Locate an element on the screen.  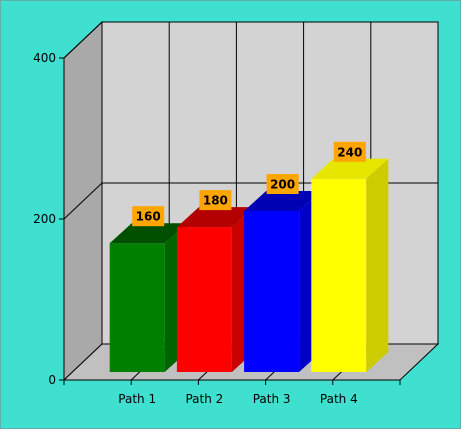
data-label-1: 160 is located at coordinates (148, 216).